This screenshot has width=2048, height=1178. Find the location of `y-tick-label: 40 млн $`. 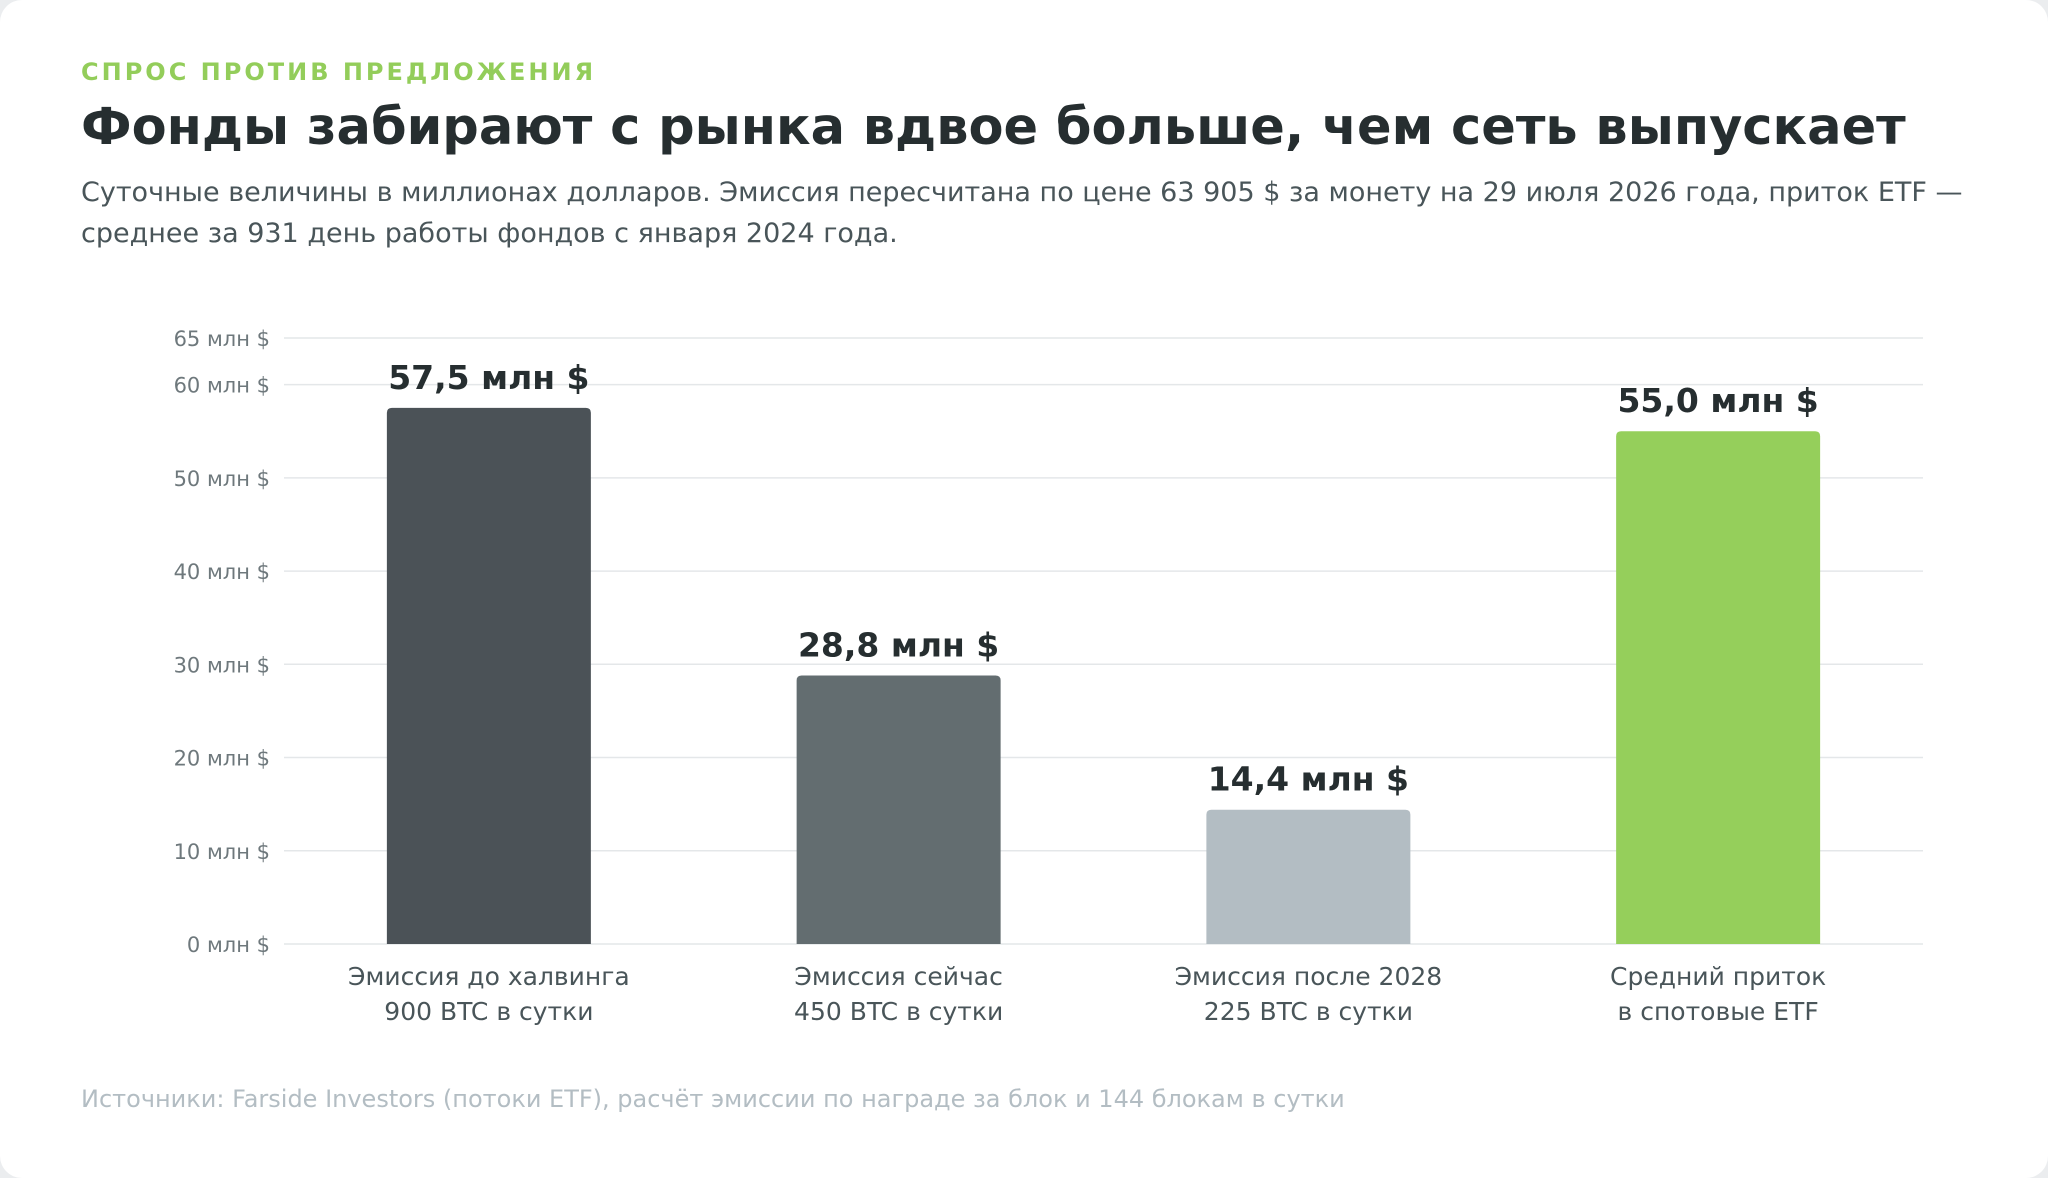

y-tick-label: 40 млн $ is located at coordinates (222, 572).